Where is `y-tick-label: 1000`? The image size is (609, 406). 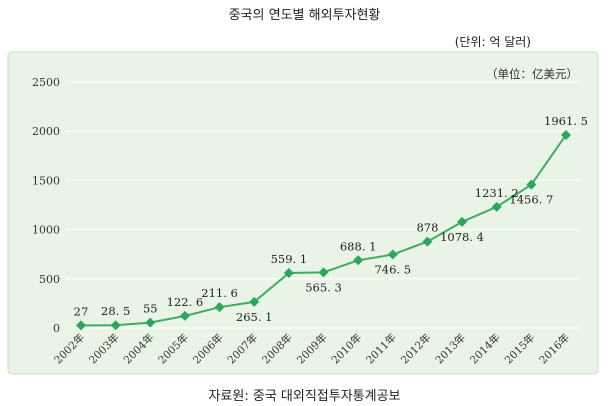 y-tick-label: 1000 is located at coordinates (46, 230).